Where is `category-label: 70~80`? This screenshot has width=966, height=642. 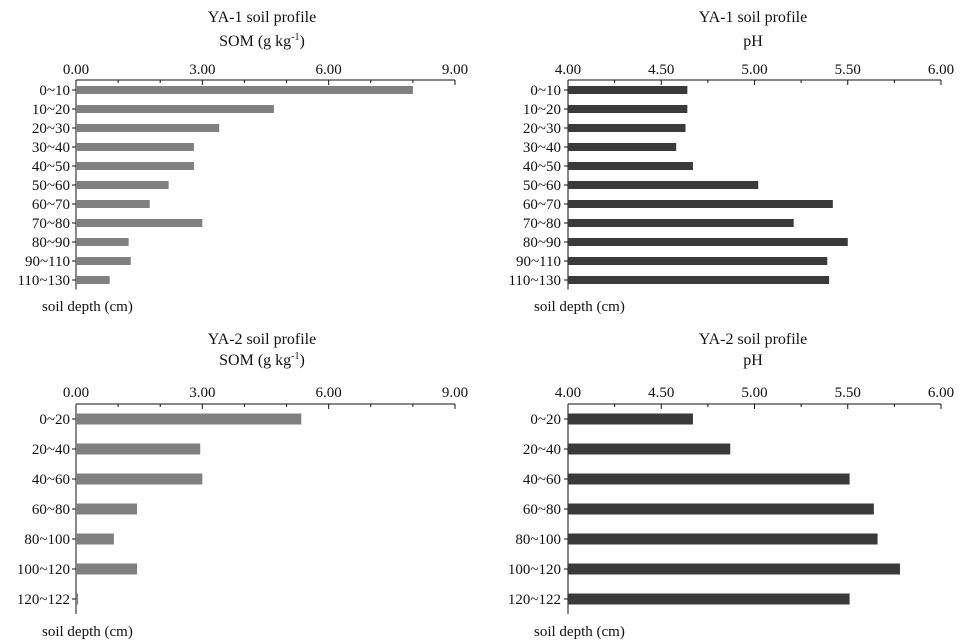 category-label: 70~80 is located at coordinates (51, 224).